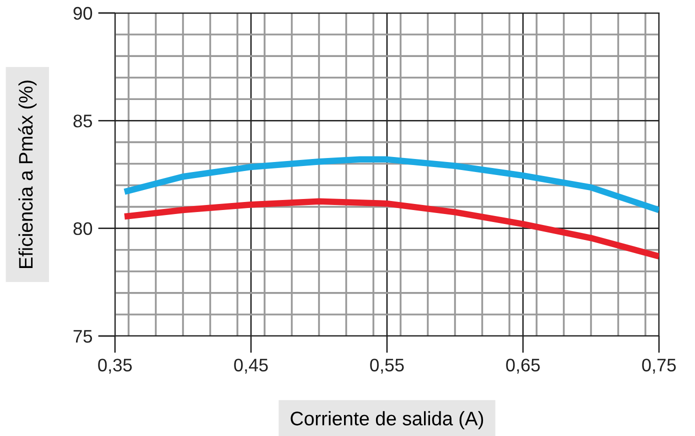 This screenshot has width=695, height=436. What do you see at coordinates (523, 366) in the screenshot?
I see `x-tick-label: 0,65` at bounding box center [523, 366].